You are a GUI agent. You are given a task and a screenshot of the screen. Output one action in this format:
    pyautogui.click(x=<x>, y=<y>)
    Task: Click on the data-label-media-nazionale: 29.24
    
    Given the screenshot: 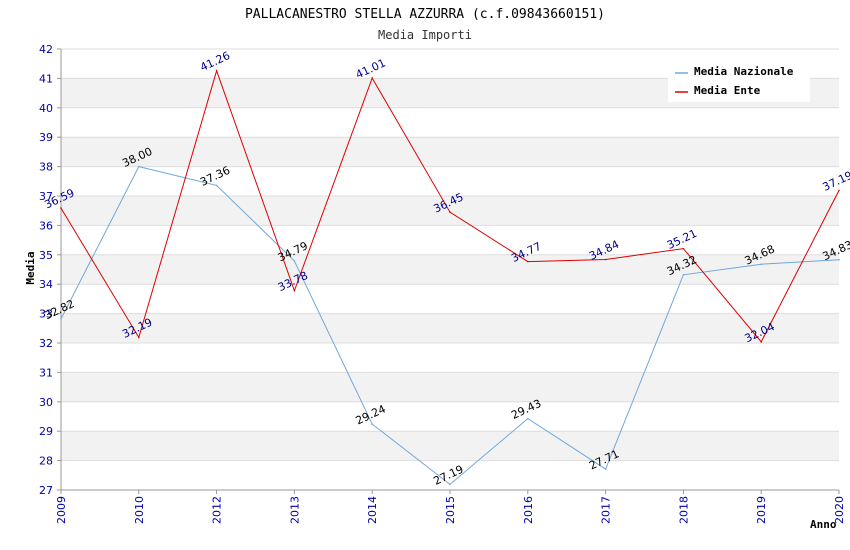 What is the action you would take?
    pyautogui.click(x=371, y=414)
    